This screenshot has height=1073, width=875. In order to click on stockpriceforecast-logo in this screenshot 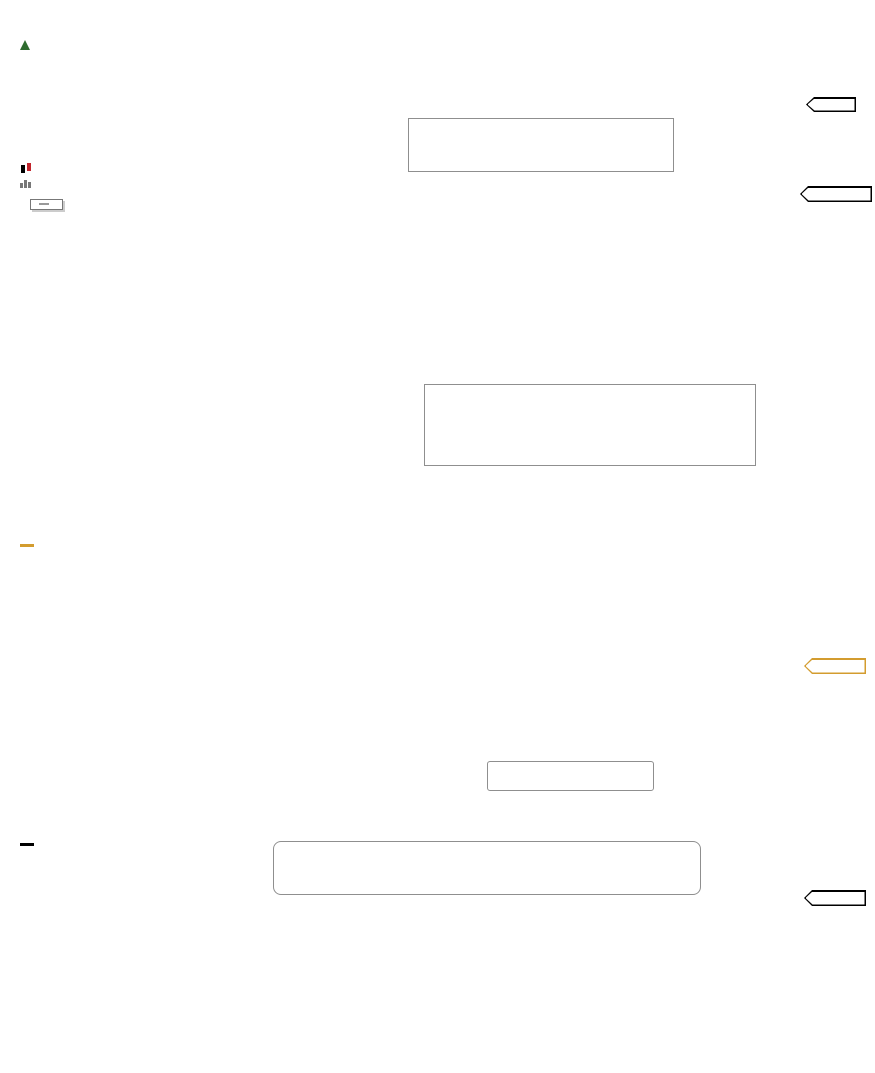, I will do `click(46, 204)`.